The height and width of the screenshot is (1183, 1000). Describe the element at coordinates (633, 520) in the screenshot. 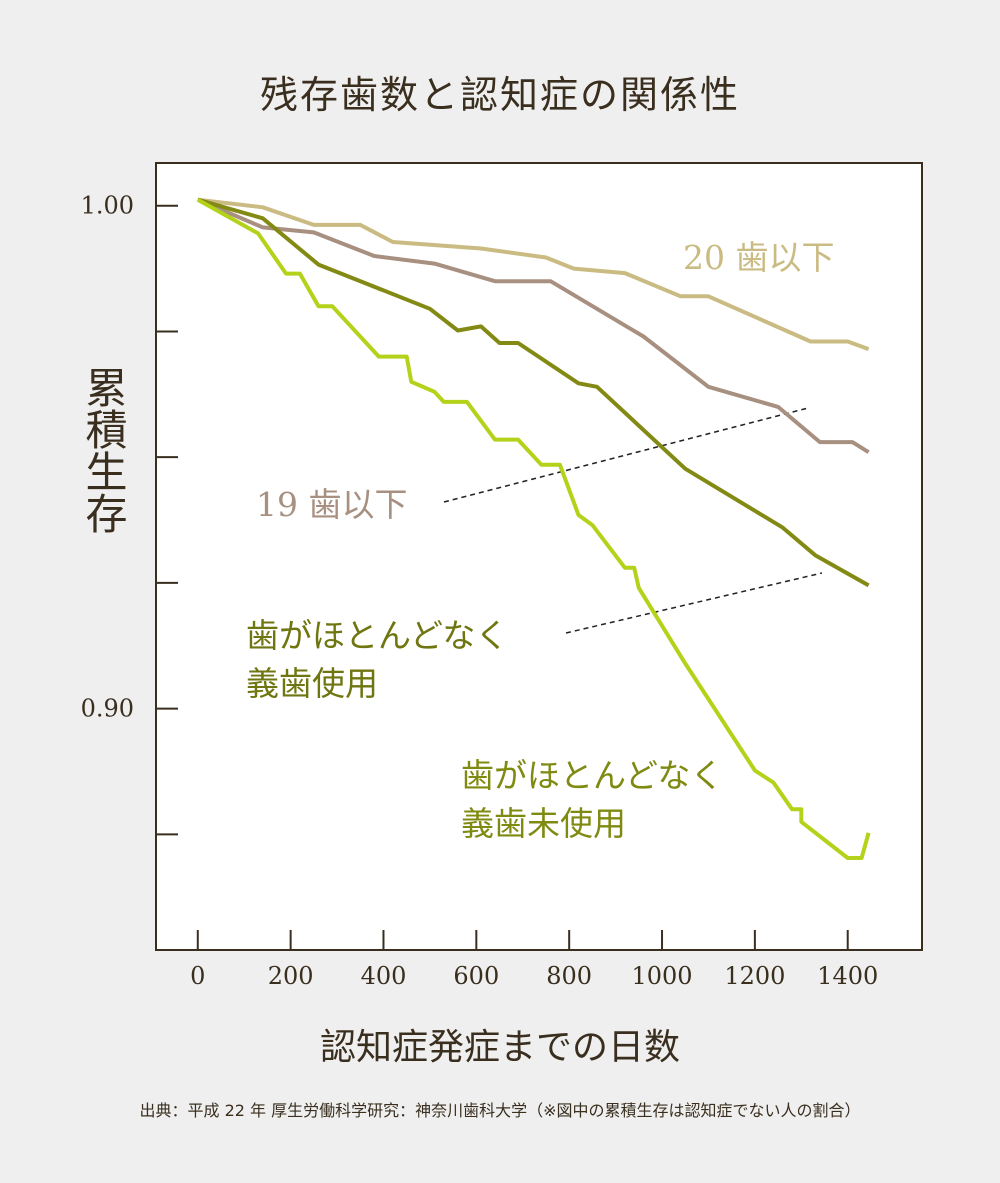

I see `label-leader-lines` at that location.